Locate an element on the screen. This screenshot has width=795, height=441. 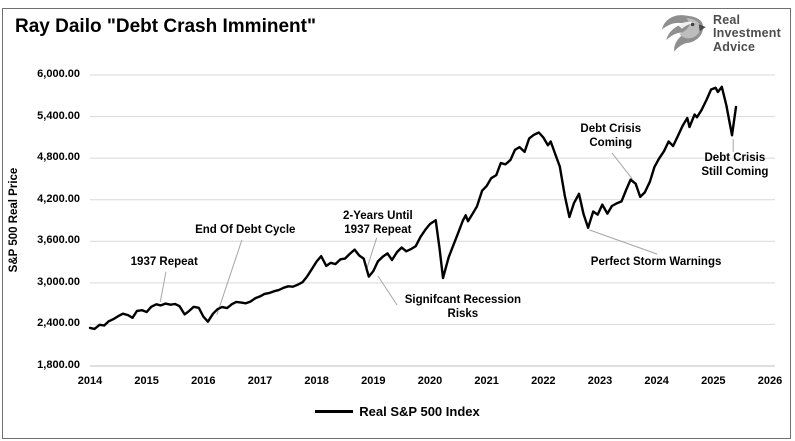
y-tick-label: 1,800.00 is located at coordinates (58, 365).